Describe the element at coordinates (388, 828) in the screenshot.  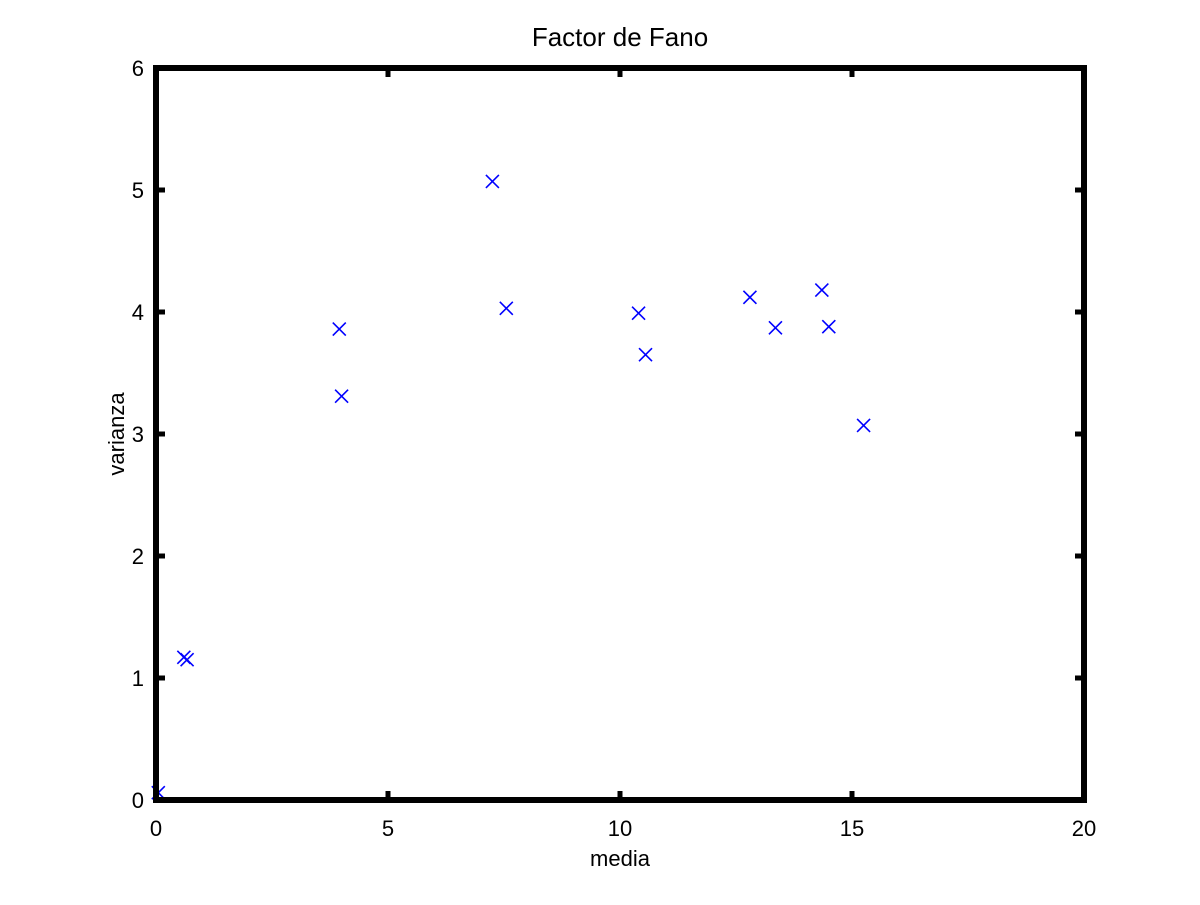
I see `x-tick-label: 5` at that location.